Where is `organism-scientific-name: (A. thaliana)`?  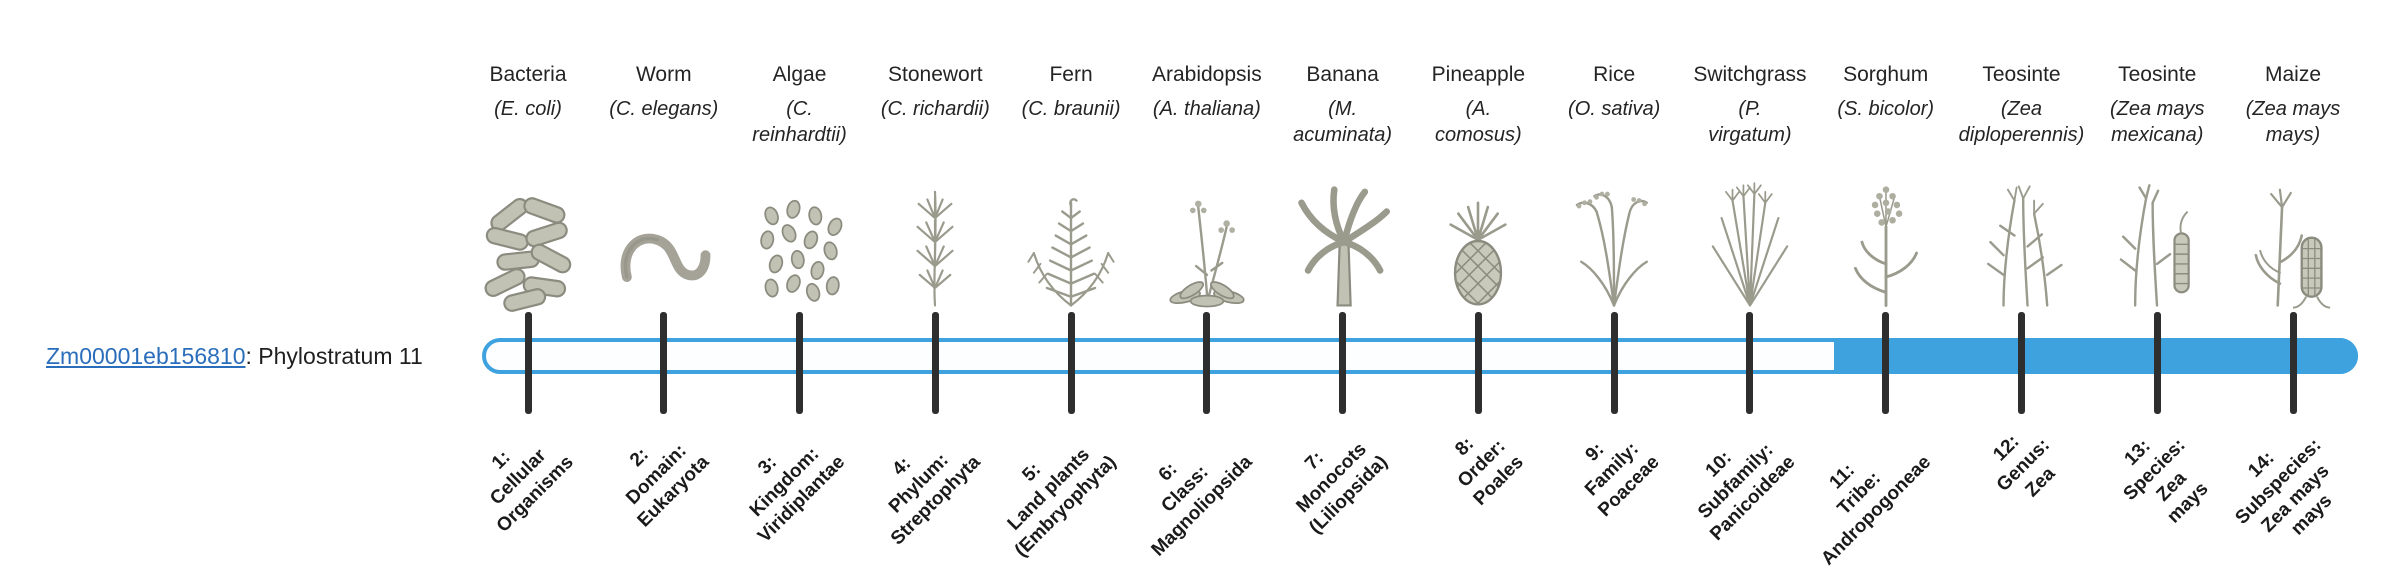
organism-scientific-name: (A. thaliana) is located at coordinates (1206, 109).